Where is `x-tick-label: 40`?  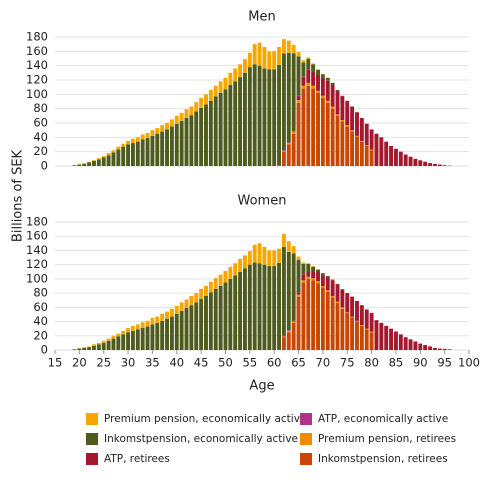
x-tick-label: 40 is located at coordinates (176, 363).